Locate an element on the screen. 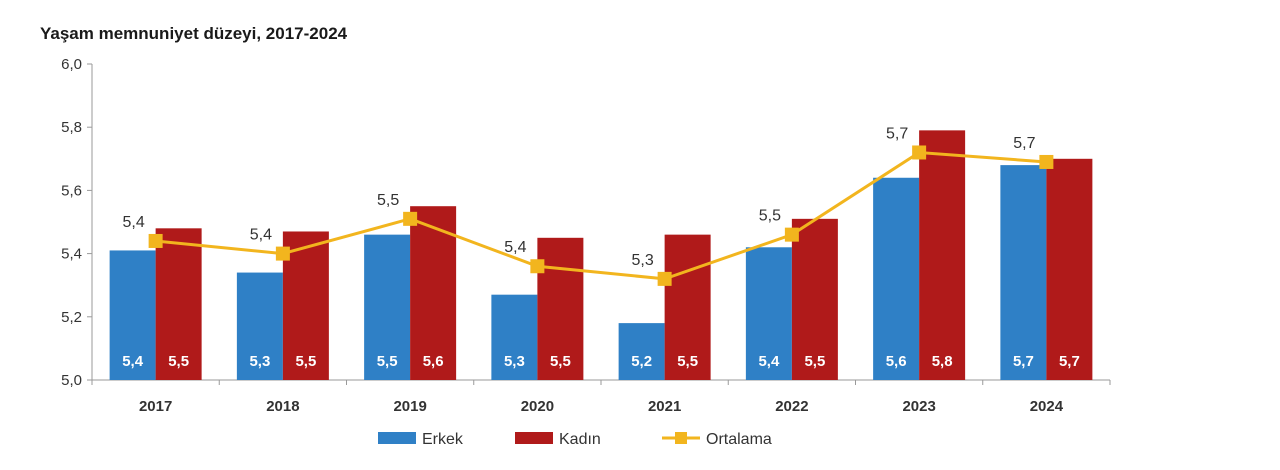  legend-swatch-erkek is located at coordinates (397, 438).